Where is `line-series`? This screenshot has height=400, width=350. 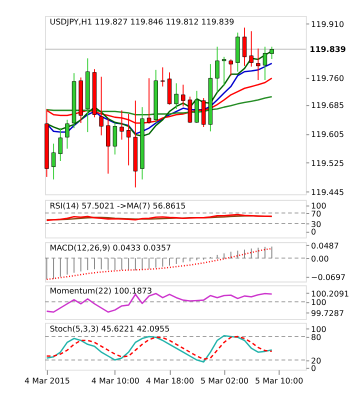
line-series is located at coordinates (159, 302).